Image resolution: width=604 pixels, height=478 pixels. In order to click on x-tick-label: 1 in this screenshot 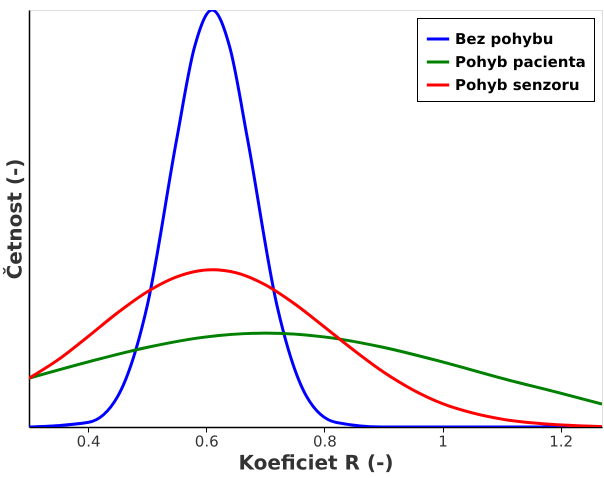, I will do `click(443, 441)`.